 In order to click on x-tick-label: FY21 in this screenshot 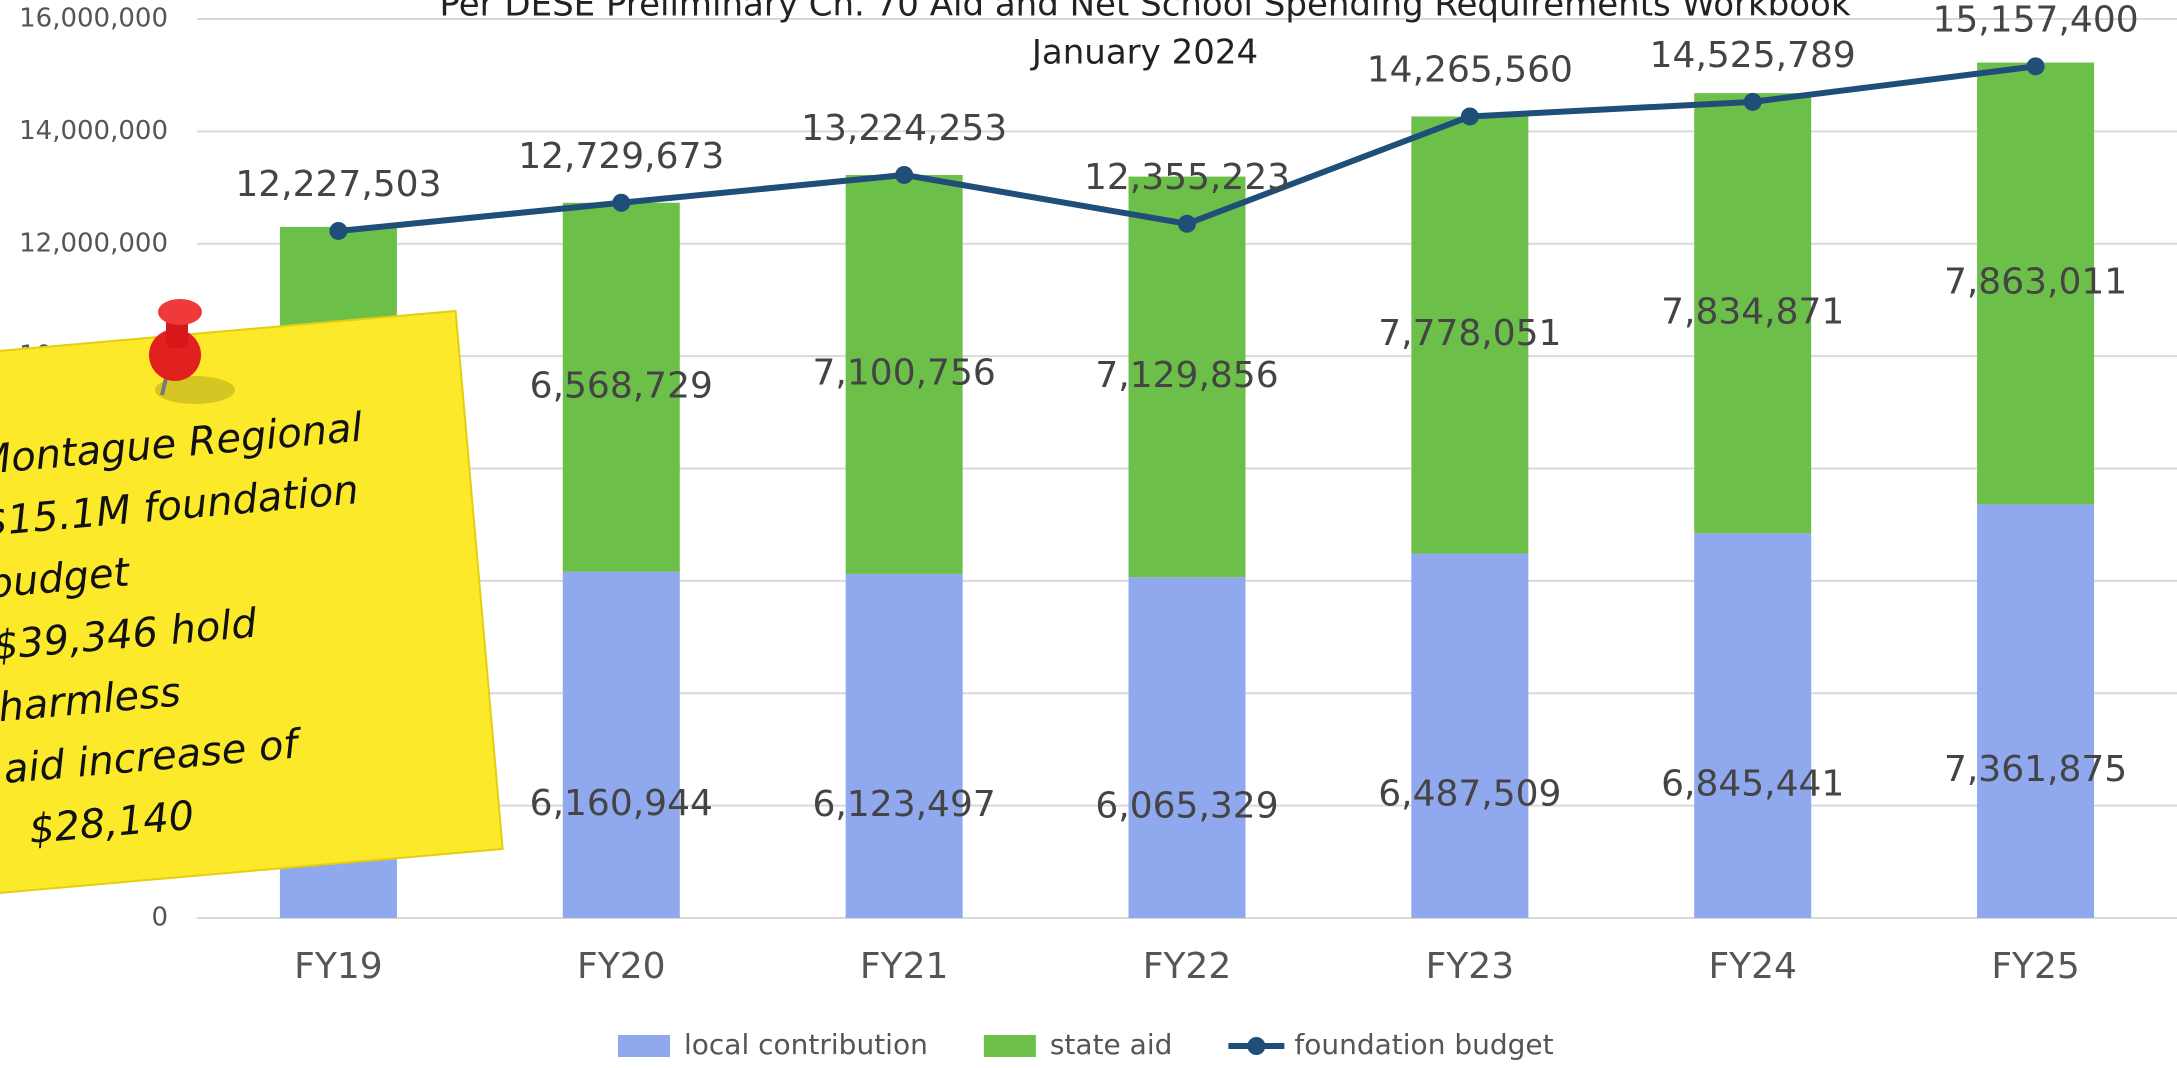, I will do `click(904, 966)`.